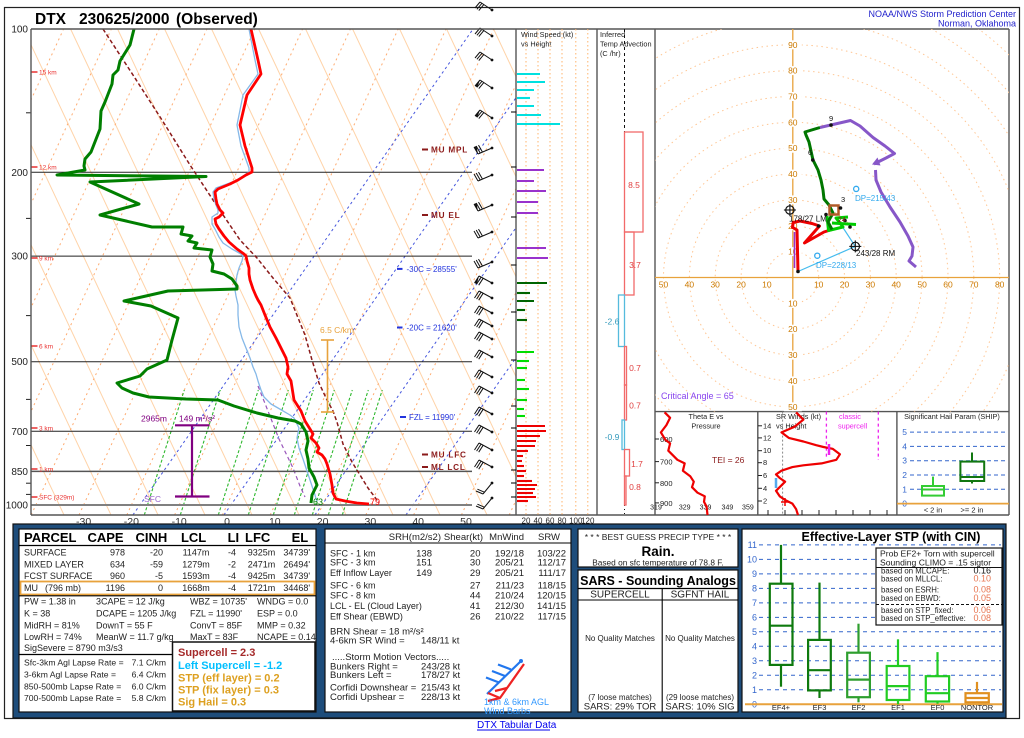 This screenshot has width=1024, height=738. Describe the element at coordinates (361, 573) in the screenshot. I see `svg-text: Eff Inflow Layer` at that location.